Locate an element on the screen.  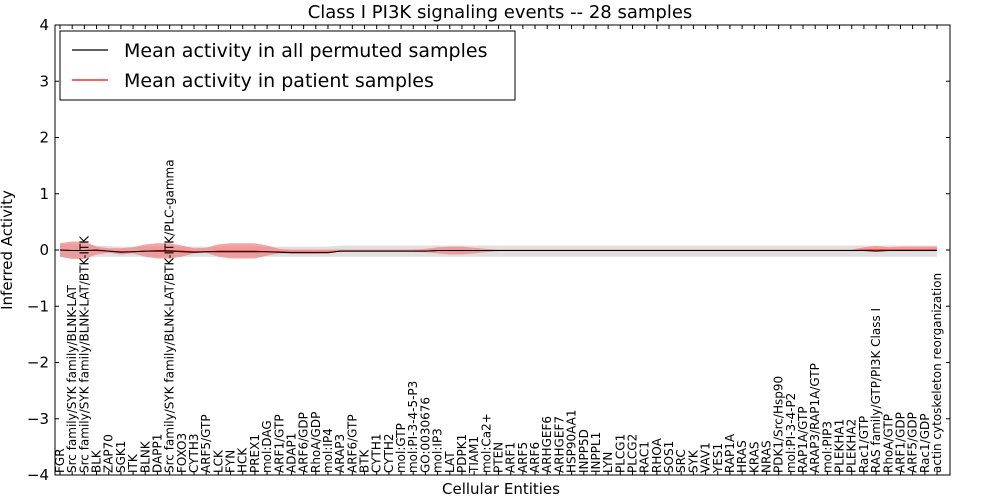
x-tick-label: SYK is located at coordinates (693, 461).